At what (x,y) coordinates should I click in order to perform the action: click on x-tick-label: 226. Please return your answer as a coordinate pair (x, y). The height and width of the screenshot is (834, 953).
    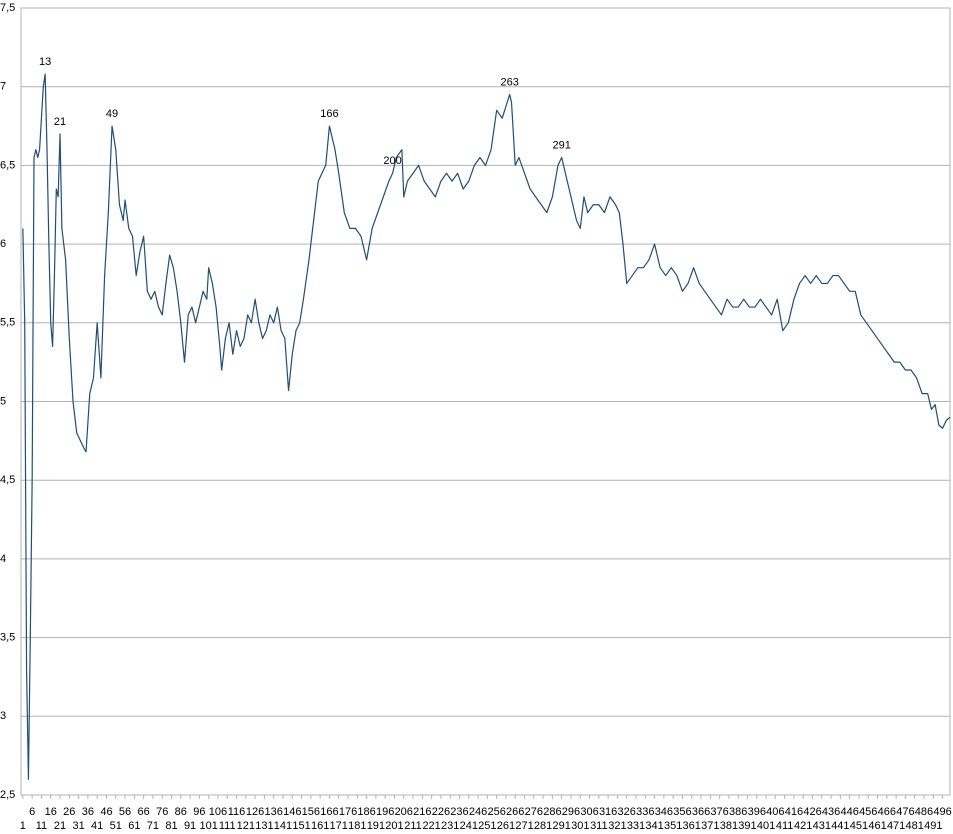
    Looking at the image, I should click on (441, 812).